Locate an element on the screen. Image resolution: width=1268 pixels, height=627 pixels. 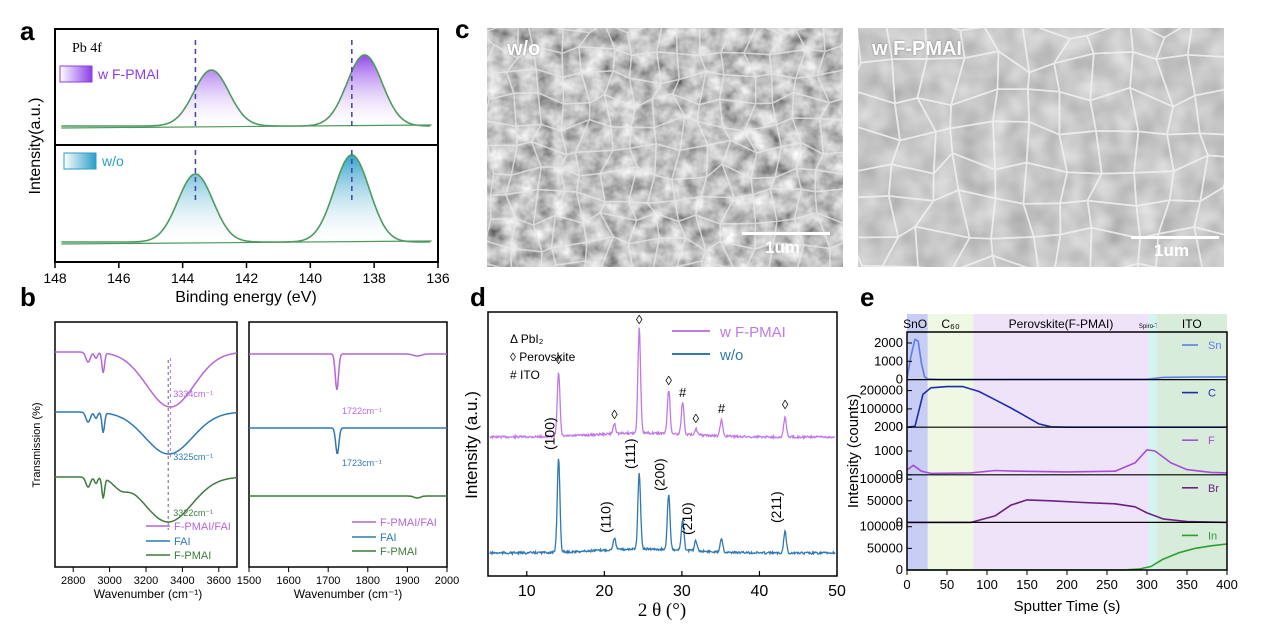
sem-texture-wo is located at coordinates (665, 147).